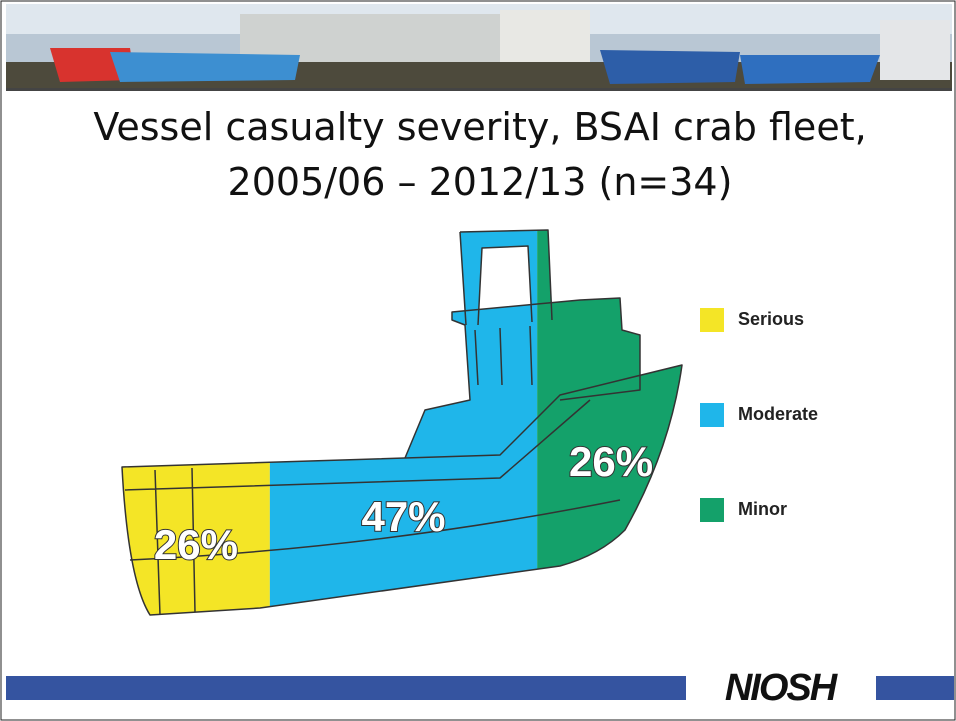 The width and height of the screenshot is (956, 721). Describe the element at coordinates (778, 414) in the screenshot. I see `legend-label: Moderate` at that location.